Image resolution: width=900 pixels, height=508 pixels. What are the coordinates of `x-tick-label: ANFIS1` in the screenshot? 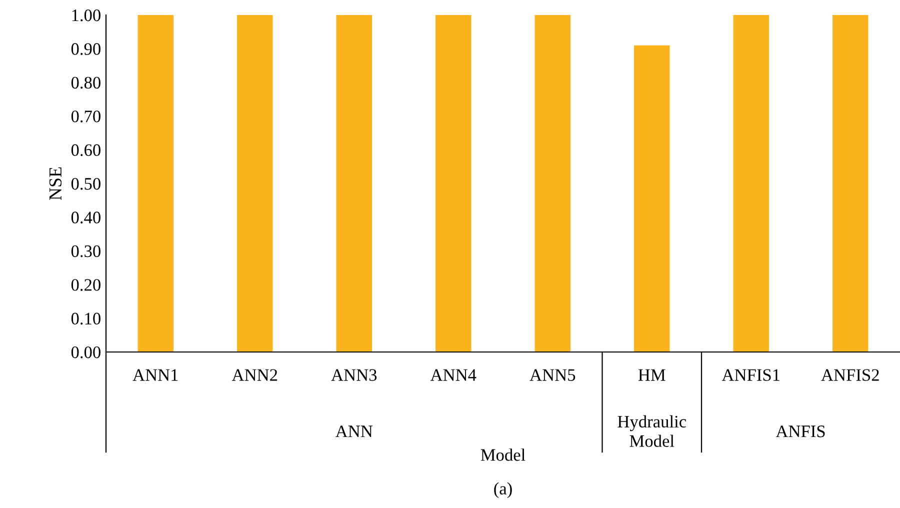 It's located at (751, 375).